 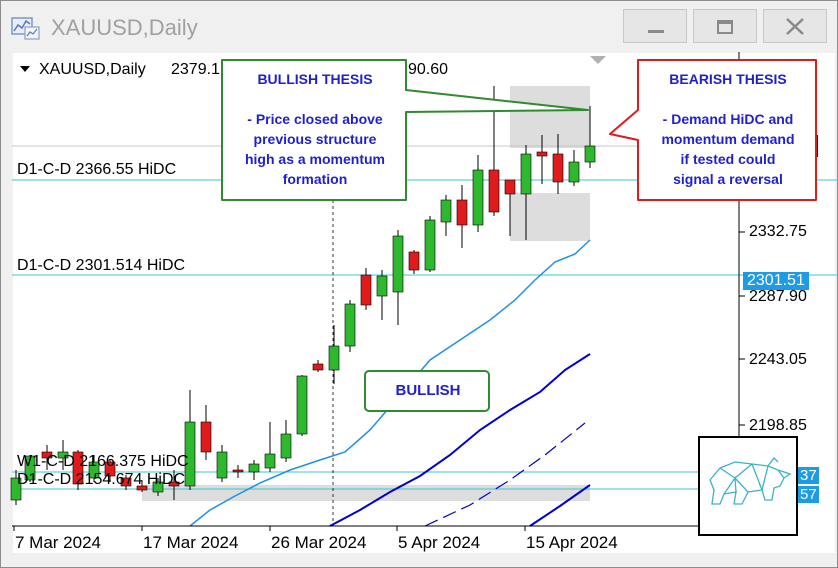 I want to click on bearish-thesis-line-1: - Demand HiDC and, so click(x=728, y=119).